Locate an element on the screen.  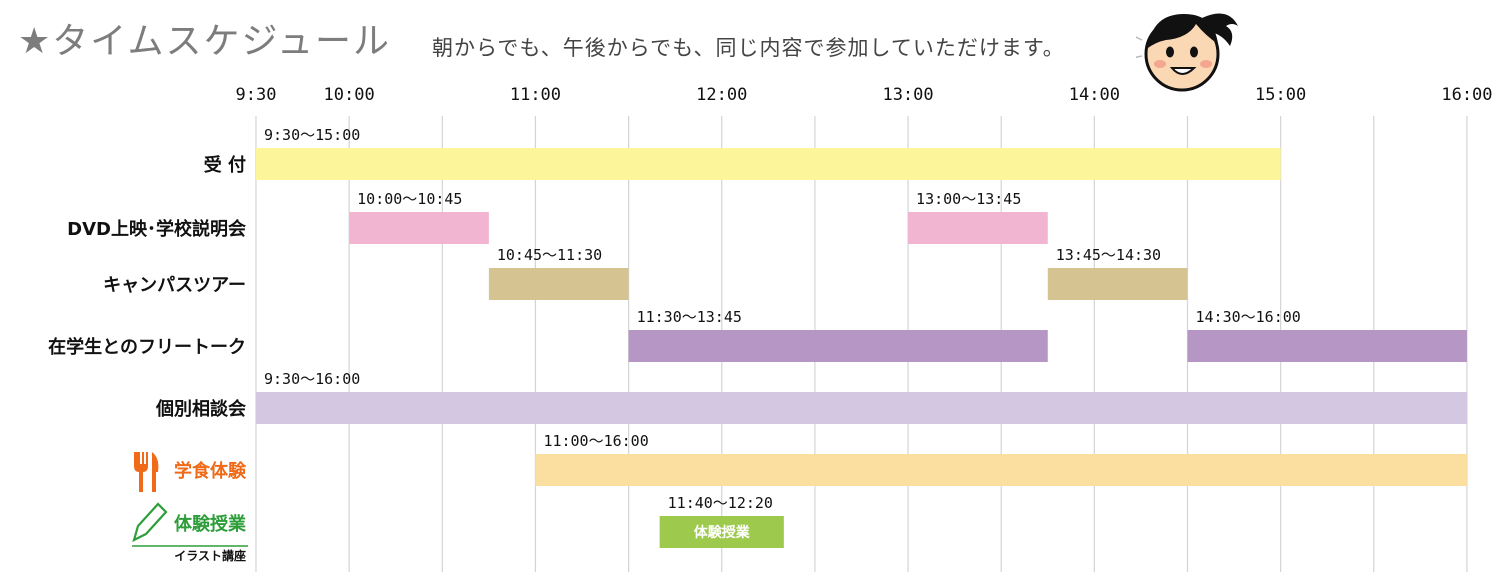
bar-range-label: 13:45〜14:30 is located at coordinates (1108, 255).